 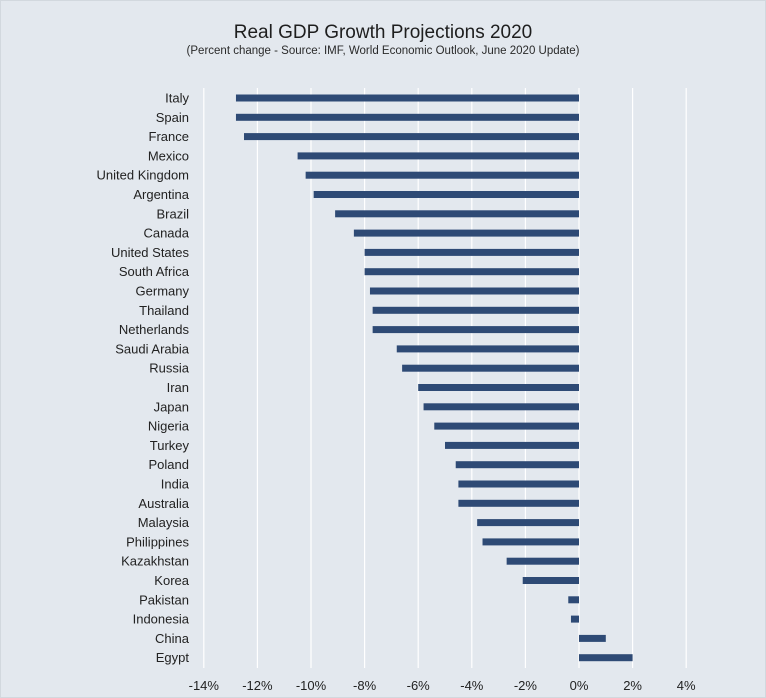 What do you see at coordinates (169, 368) in the screenshot?
I see `category-label: Russia` at bounding box center [169, 368].